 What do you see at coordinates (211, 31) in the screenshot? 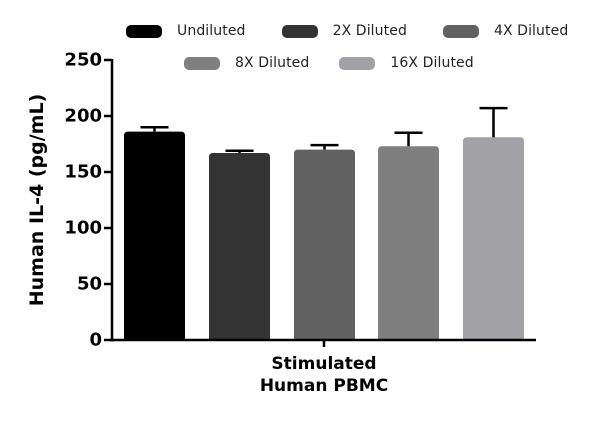
I see `legend-label: Undiluted` at bounding box center [211, 31].